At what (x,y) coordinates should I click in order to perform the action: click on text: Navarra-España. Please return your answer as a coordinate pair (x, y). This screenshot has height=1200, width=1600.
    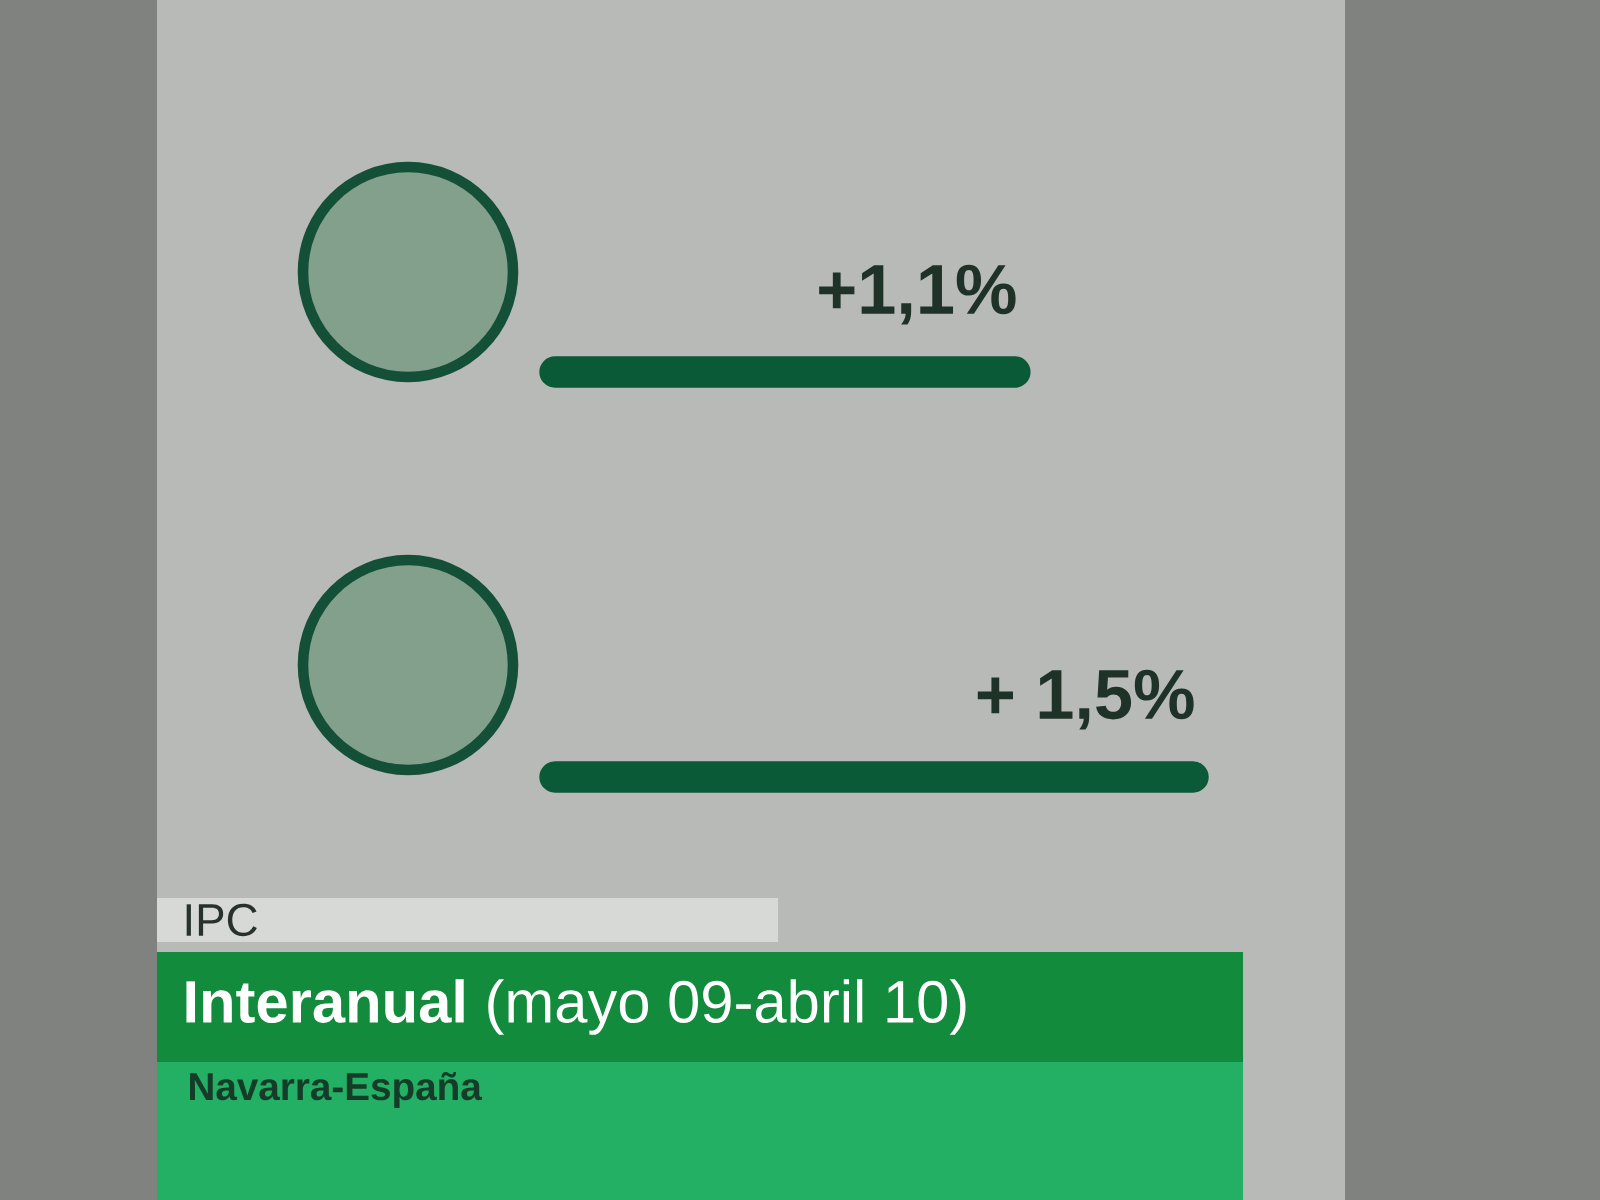
    Looking at the image, I should click on (336, 1090).